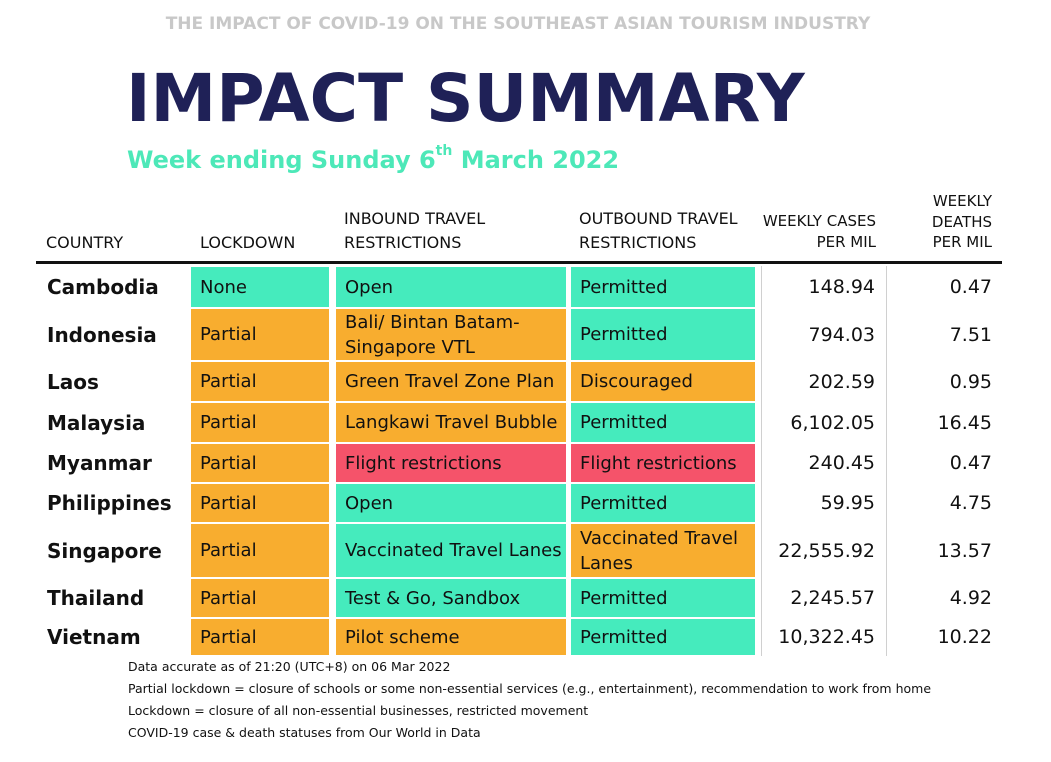 The height and width of the screenshot is (762, 1051). What do you see at coordinates (964, 422) in the screenshot?
I see `weekly-deaths-value: 16.45` at bounding box center [964, 422].